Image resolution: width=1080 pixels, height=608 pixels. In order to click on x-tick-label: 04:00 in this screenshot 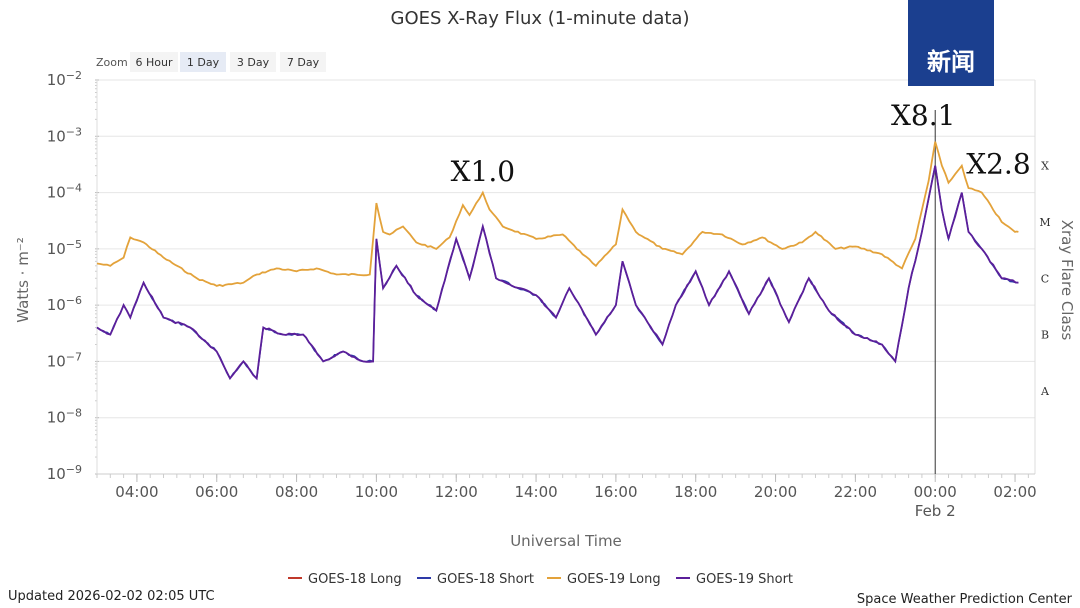, I will do `click(136, 492)`.